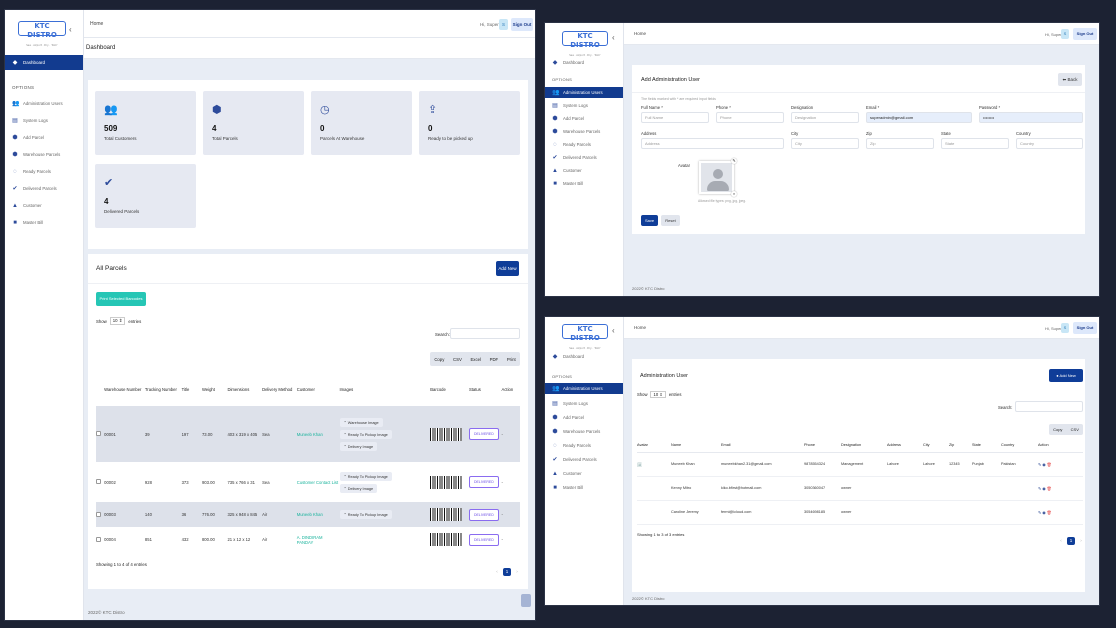 The image size is (1116, 628). What do you see at coordinates (1031, 117) in the screenshot?
I see `password-input: ••••••••` at bounding box center [1031, 117].